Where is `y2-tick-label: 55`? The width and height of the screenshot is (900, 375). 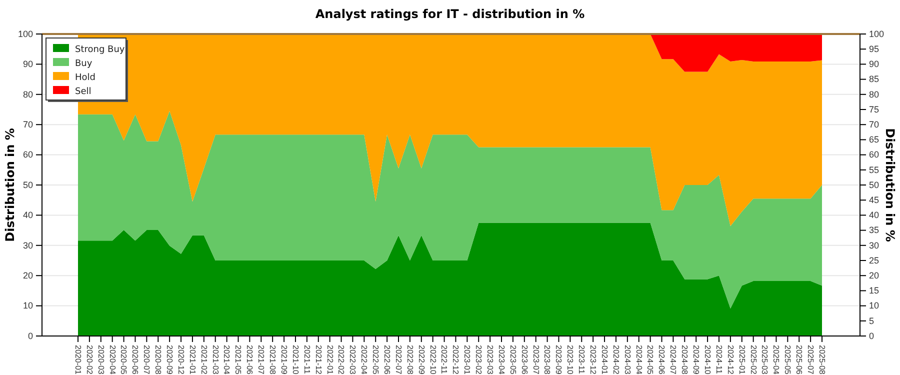
y2-tick-label: 55 is located at coordinates (874, 169).